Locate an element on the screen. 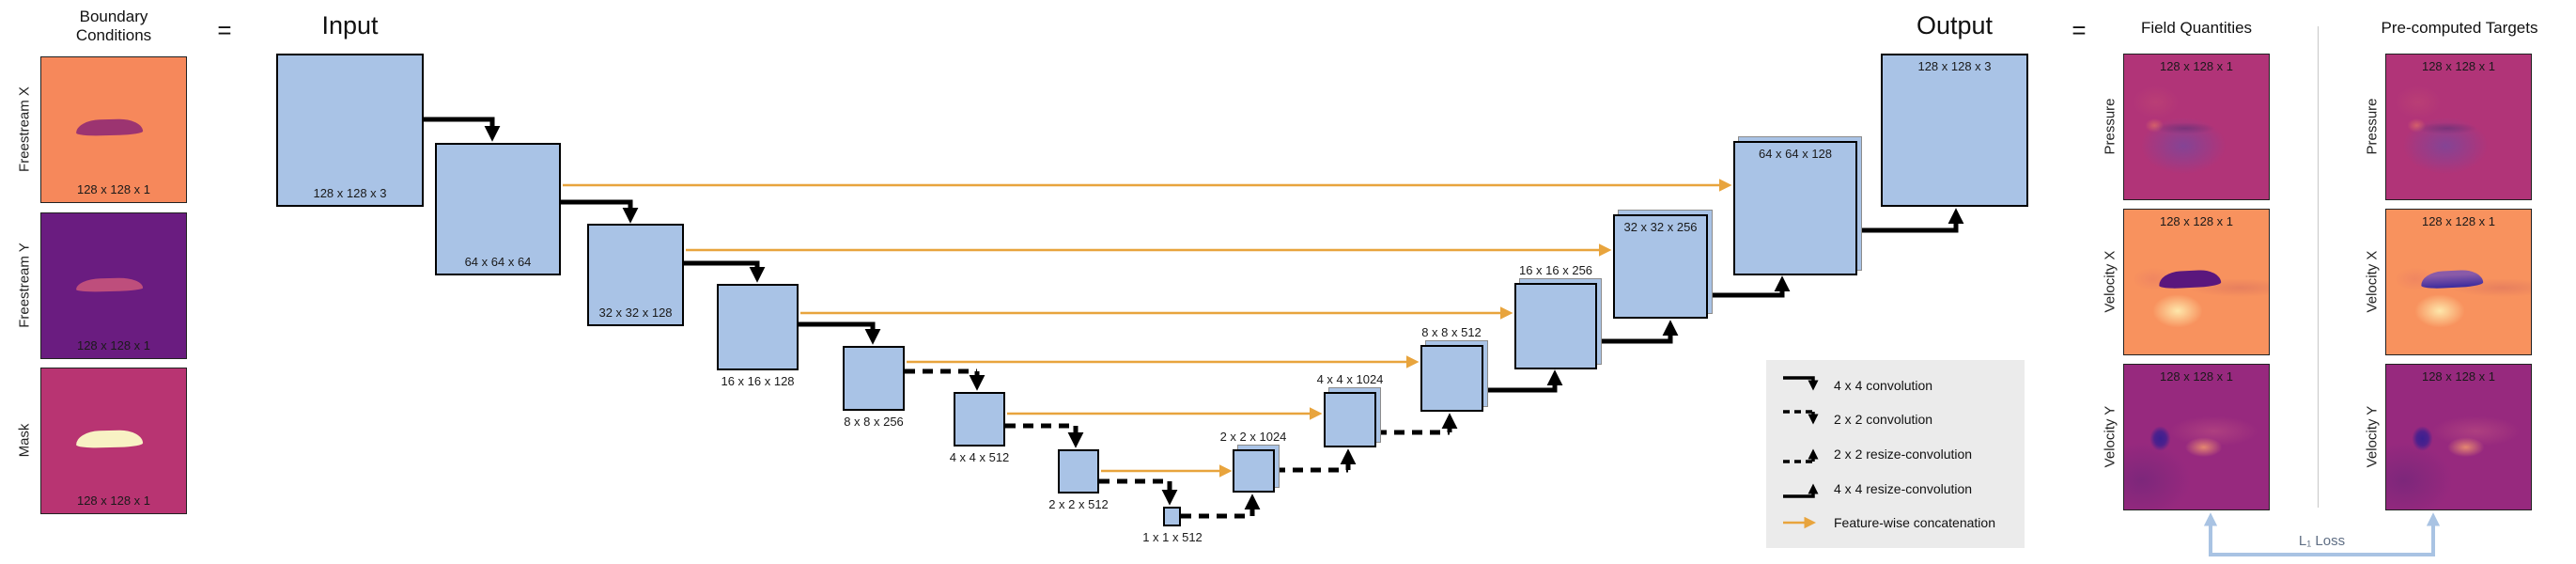 The width and height of the screenshot is (2576, 564). unet-box-label: 32 x 32 x 256 is located at coordinates (1661, 227).